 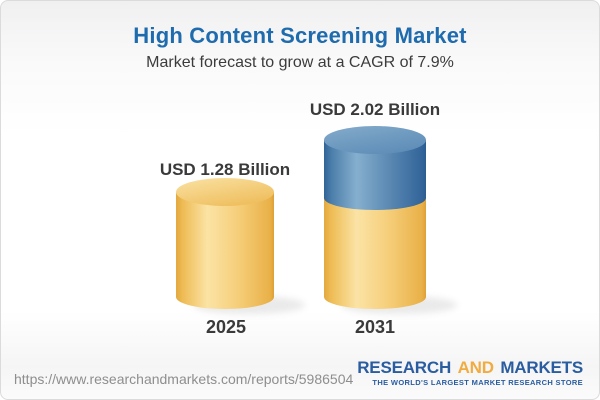 I want to click on logo-word-markets: MARKETS, so click(x=541, y=367).